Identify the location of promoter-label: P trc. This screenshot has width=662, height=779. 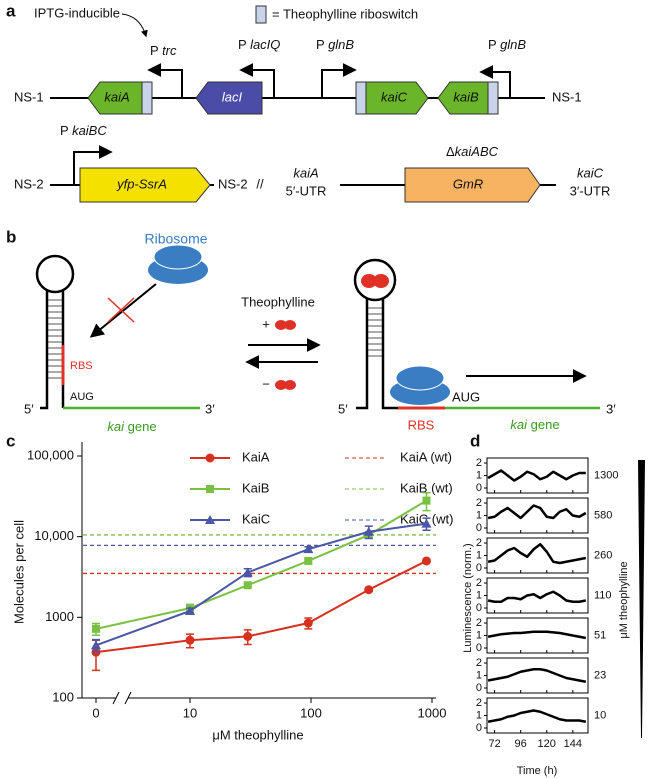
(163, 50).